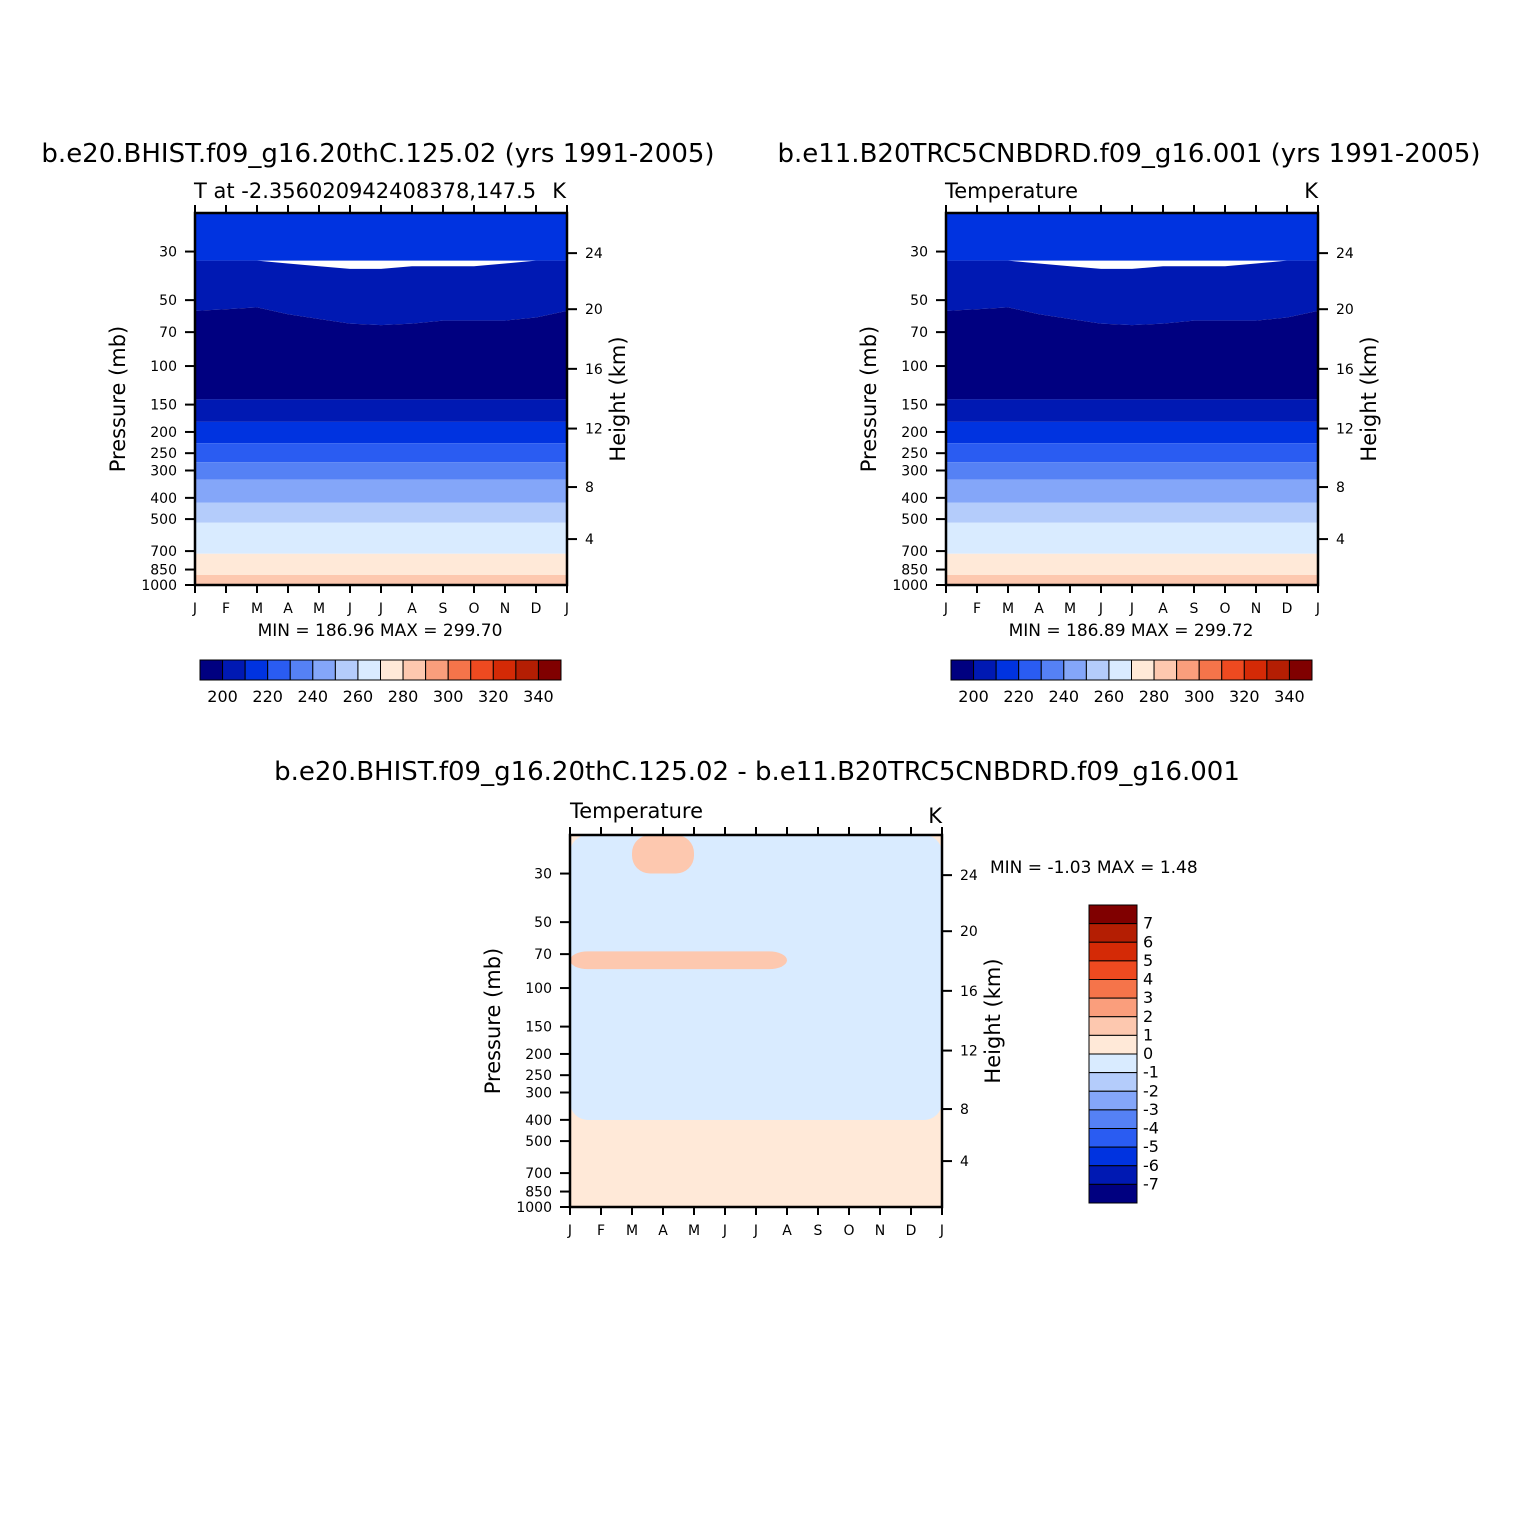 The image size is (1513, 1513). Describe the element at coordinates (1311, 191) in the screenshot. I see `panel2-units: K` at that location.